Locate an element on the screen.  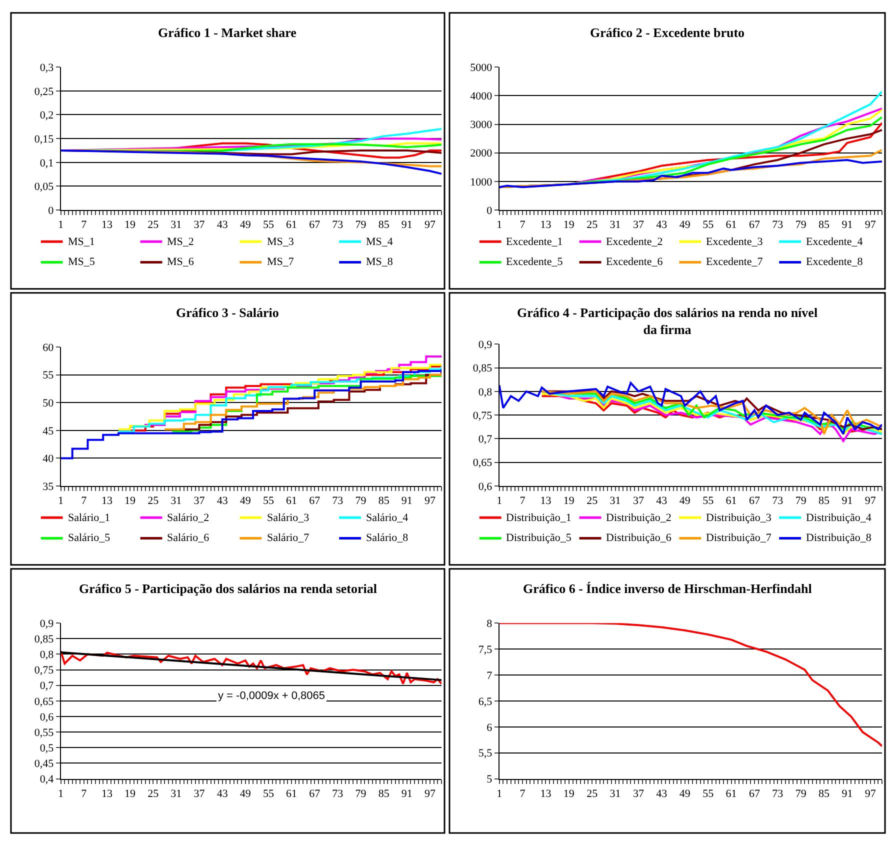
legend-label: Distribuição_7 is located at coordinates (739, 538).